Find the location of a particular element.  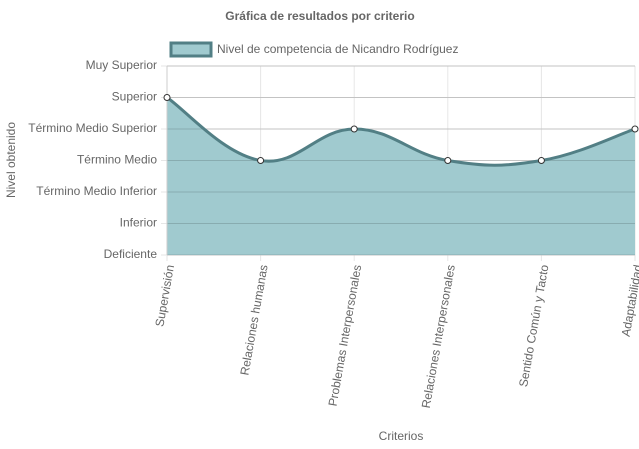

x-axis-title: Criterios is located at coordinates (401, 436).